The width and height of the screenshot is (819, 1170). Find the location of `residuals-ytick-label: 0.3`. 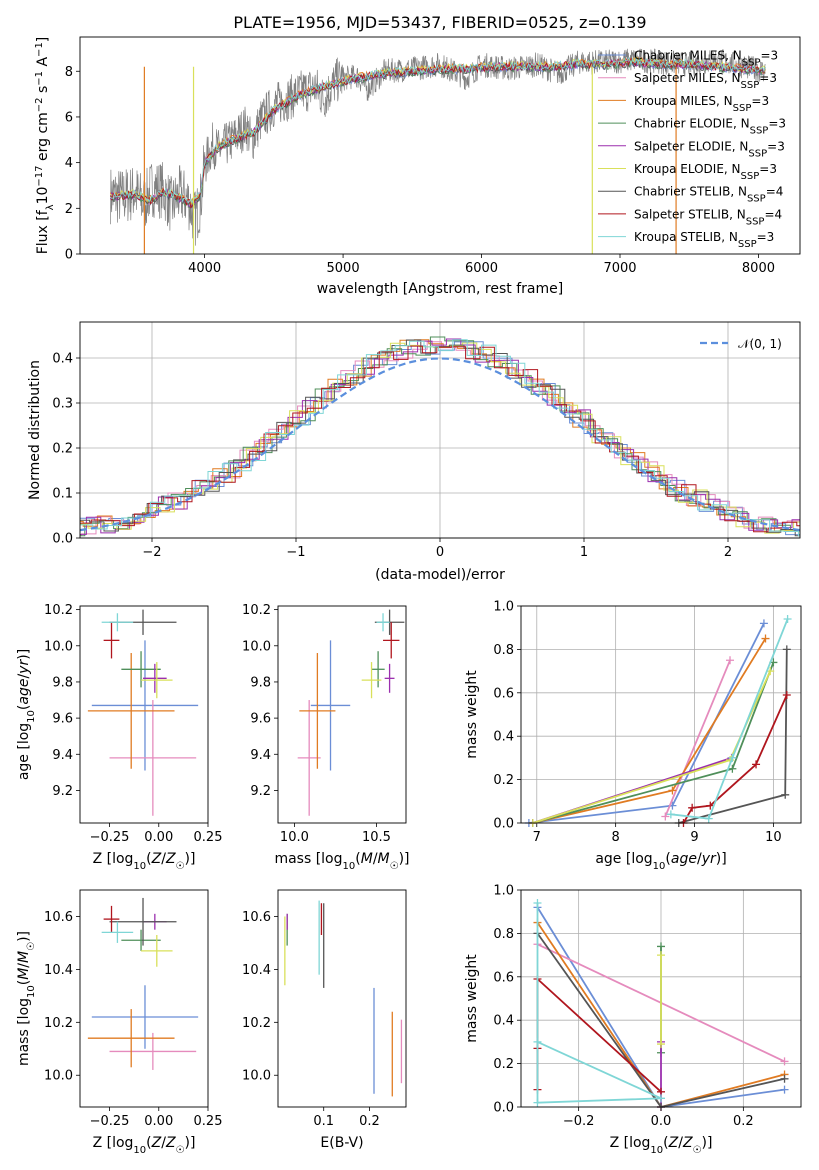

residuals-ytick-label: 0.3 is located at coordinates (62, 404).